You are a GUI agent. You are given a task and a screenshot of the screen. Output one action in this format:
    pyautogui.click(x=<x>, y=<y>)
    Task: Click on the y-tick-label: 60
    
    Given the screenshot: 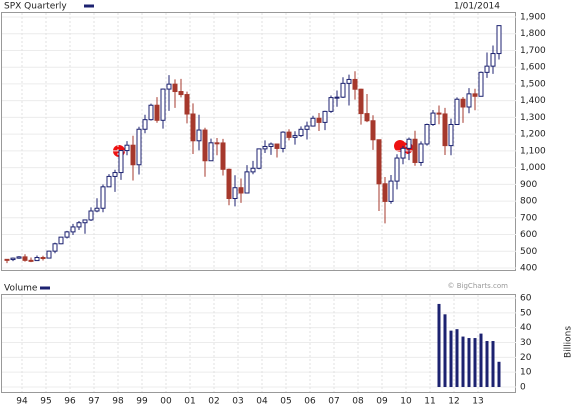 What is the action you would take?
    pyautogui.click(x=526, y=299)
    